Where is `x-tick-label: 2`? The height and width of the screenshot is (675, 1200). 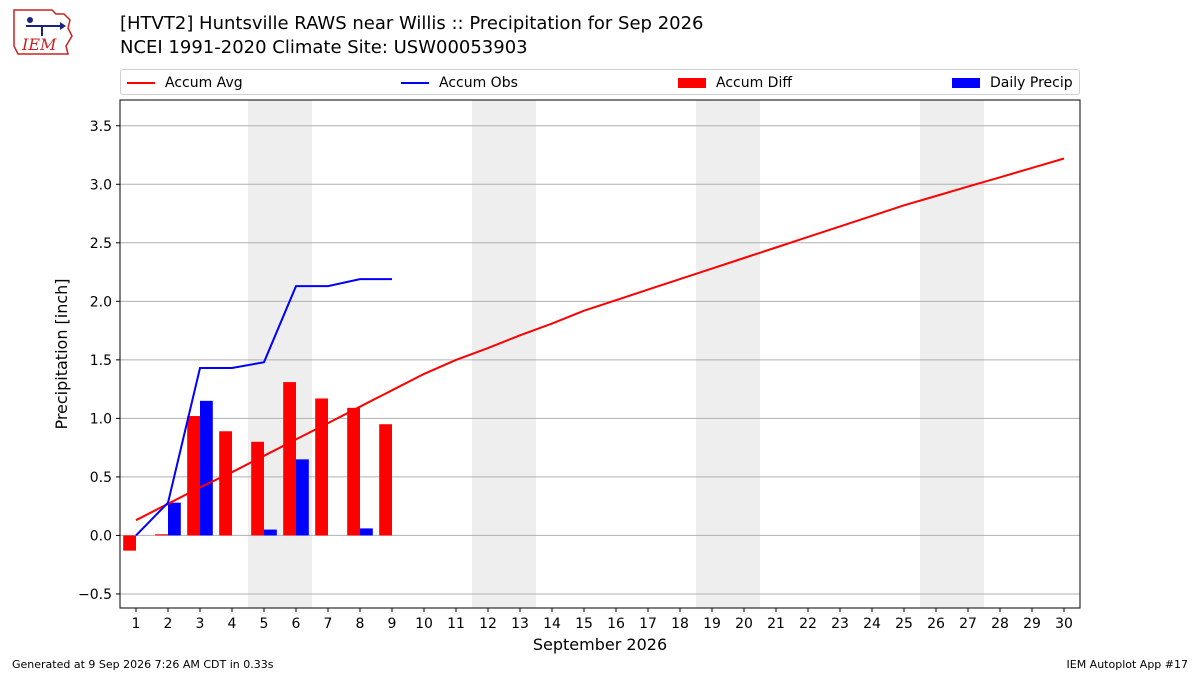 x-tick-label: 2 is located at coordinates (168, 624).